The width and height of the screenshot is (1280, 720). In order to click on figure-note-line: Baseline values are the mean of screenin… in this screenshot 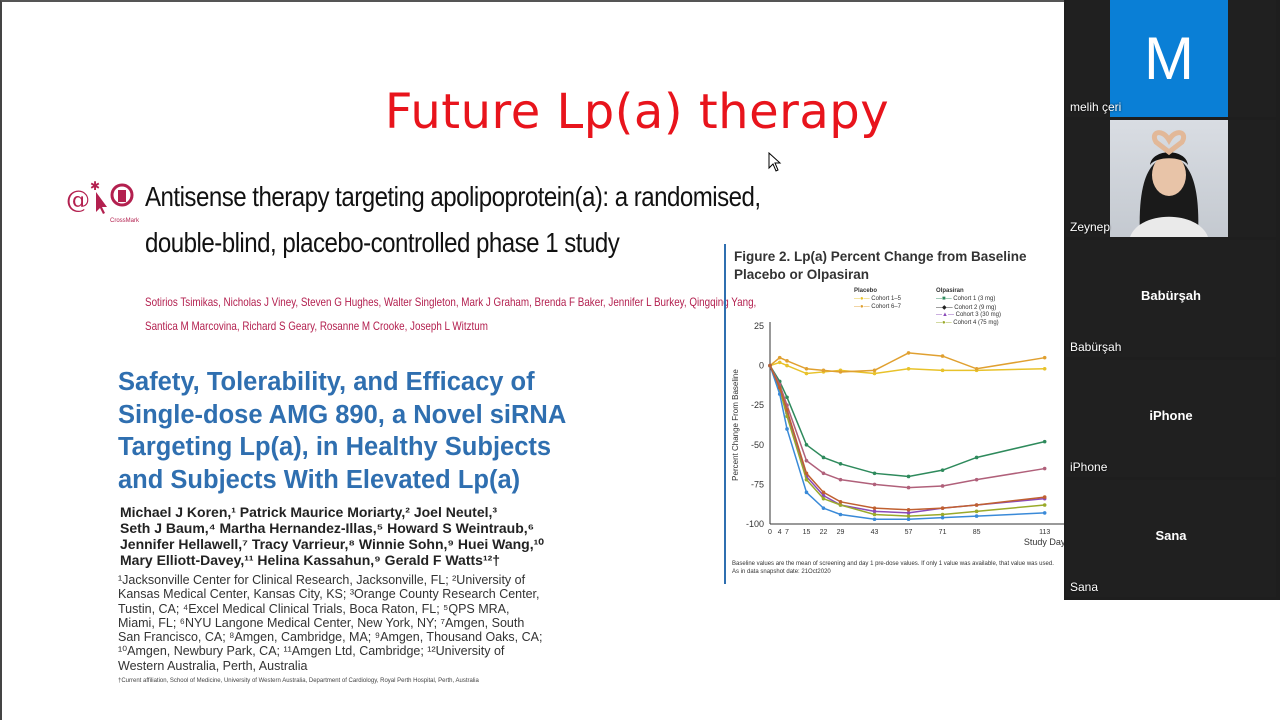, I will do `click(893, 564)`.